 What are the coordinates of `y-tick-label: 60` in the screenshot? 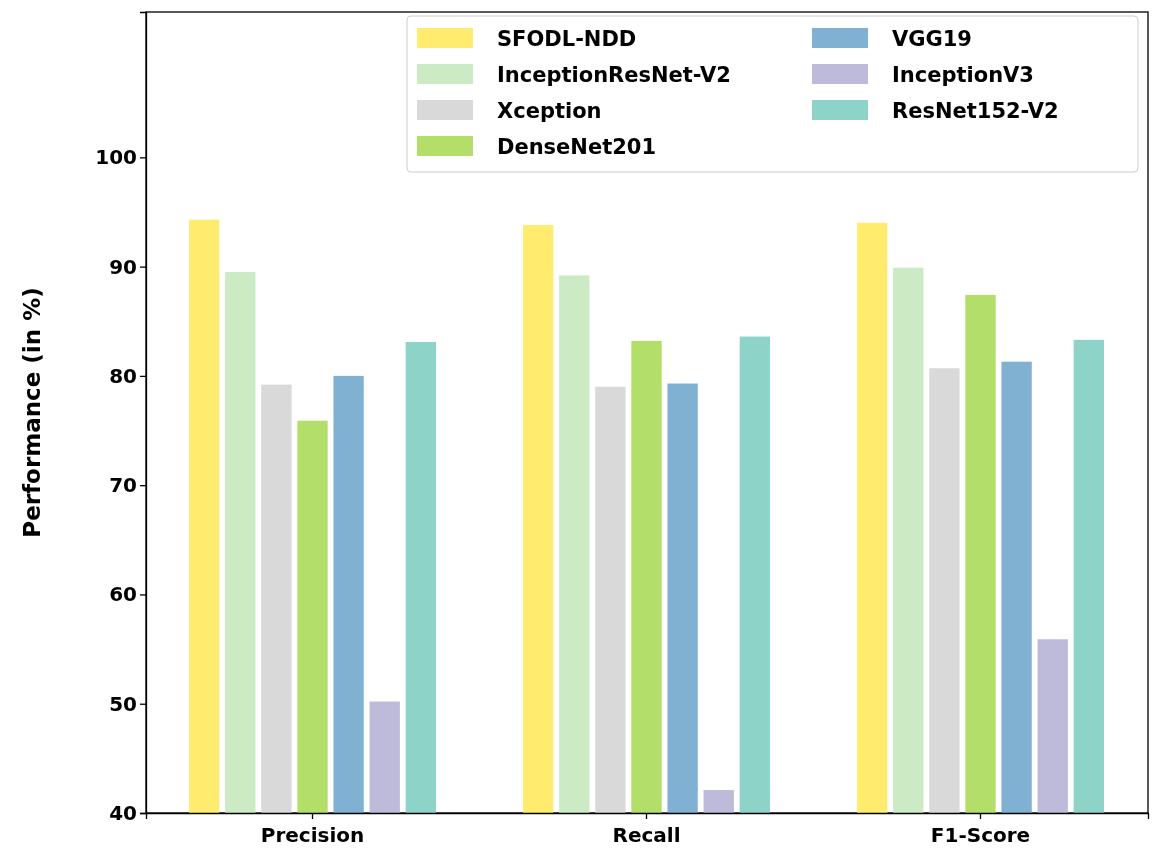 It's located at (123, 594).